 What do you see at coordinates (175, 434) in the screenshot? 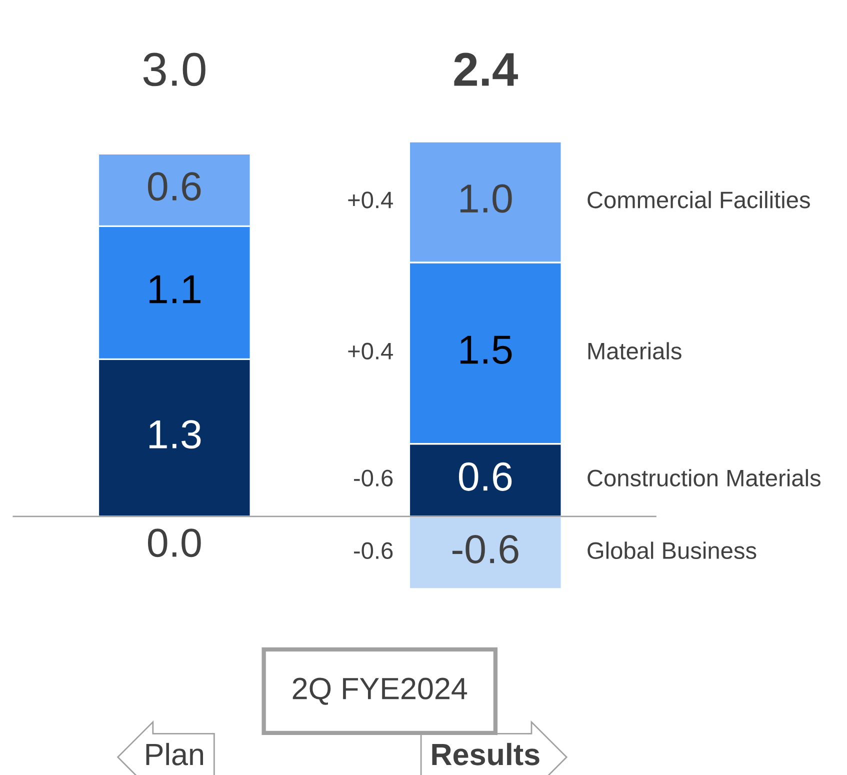
I see `data-label: 1.3` at bounding box center [175, 434].